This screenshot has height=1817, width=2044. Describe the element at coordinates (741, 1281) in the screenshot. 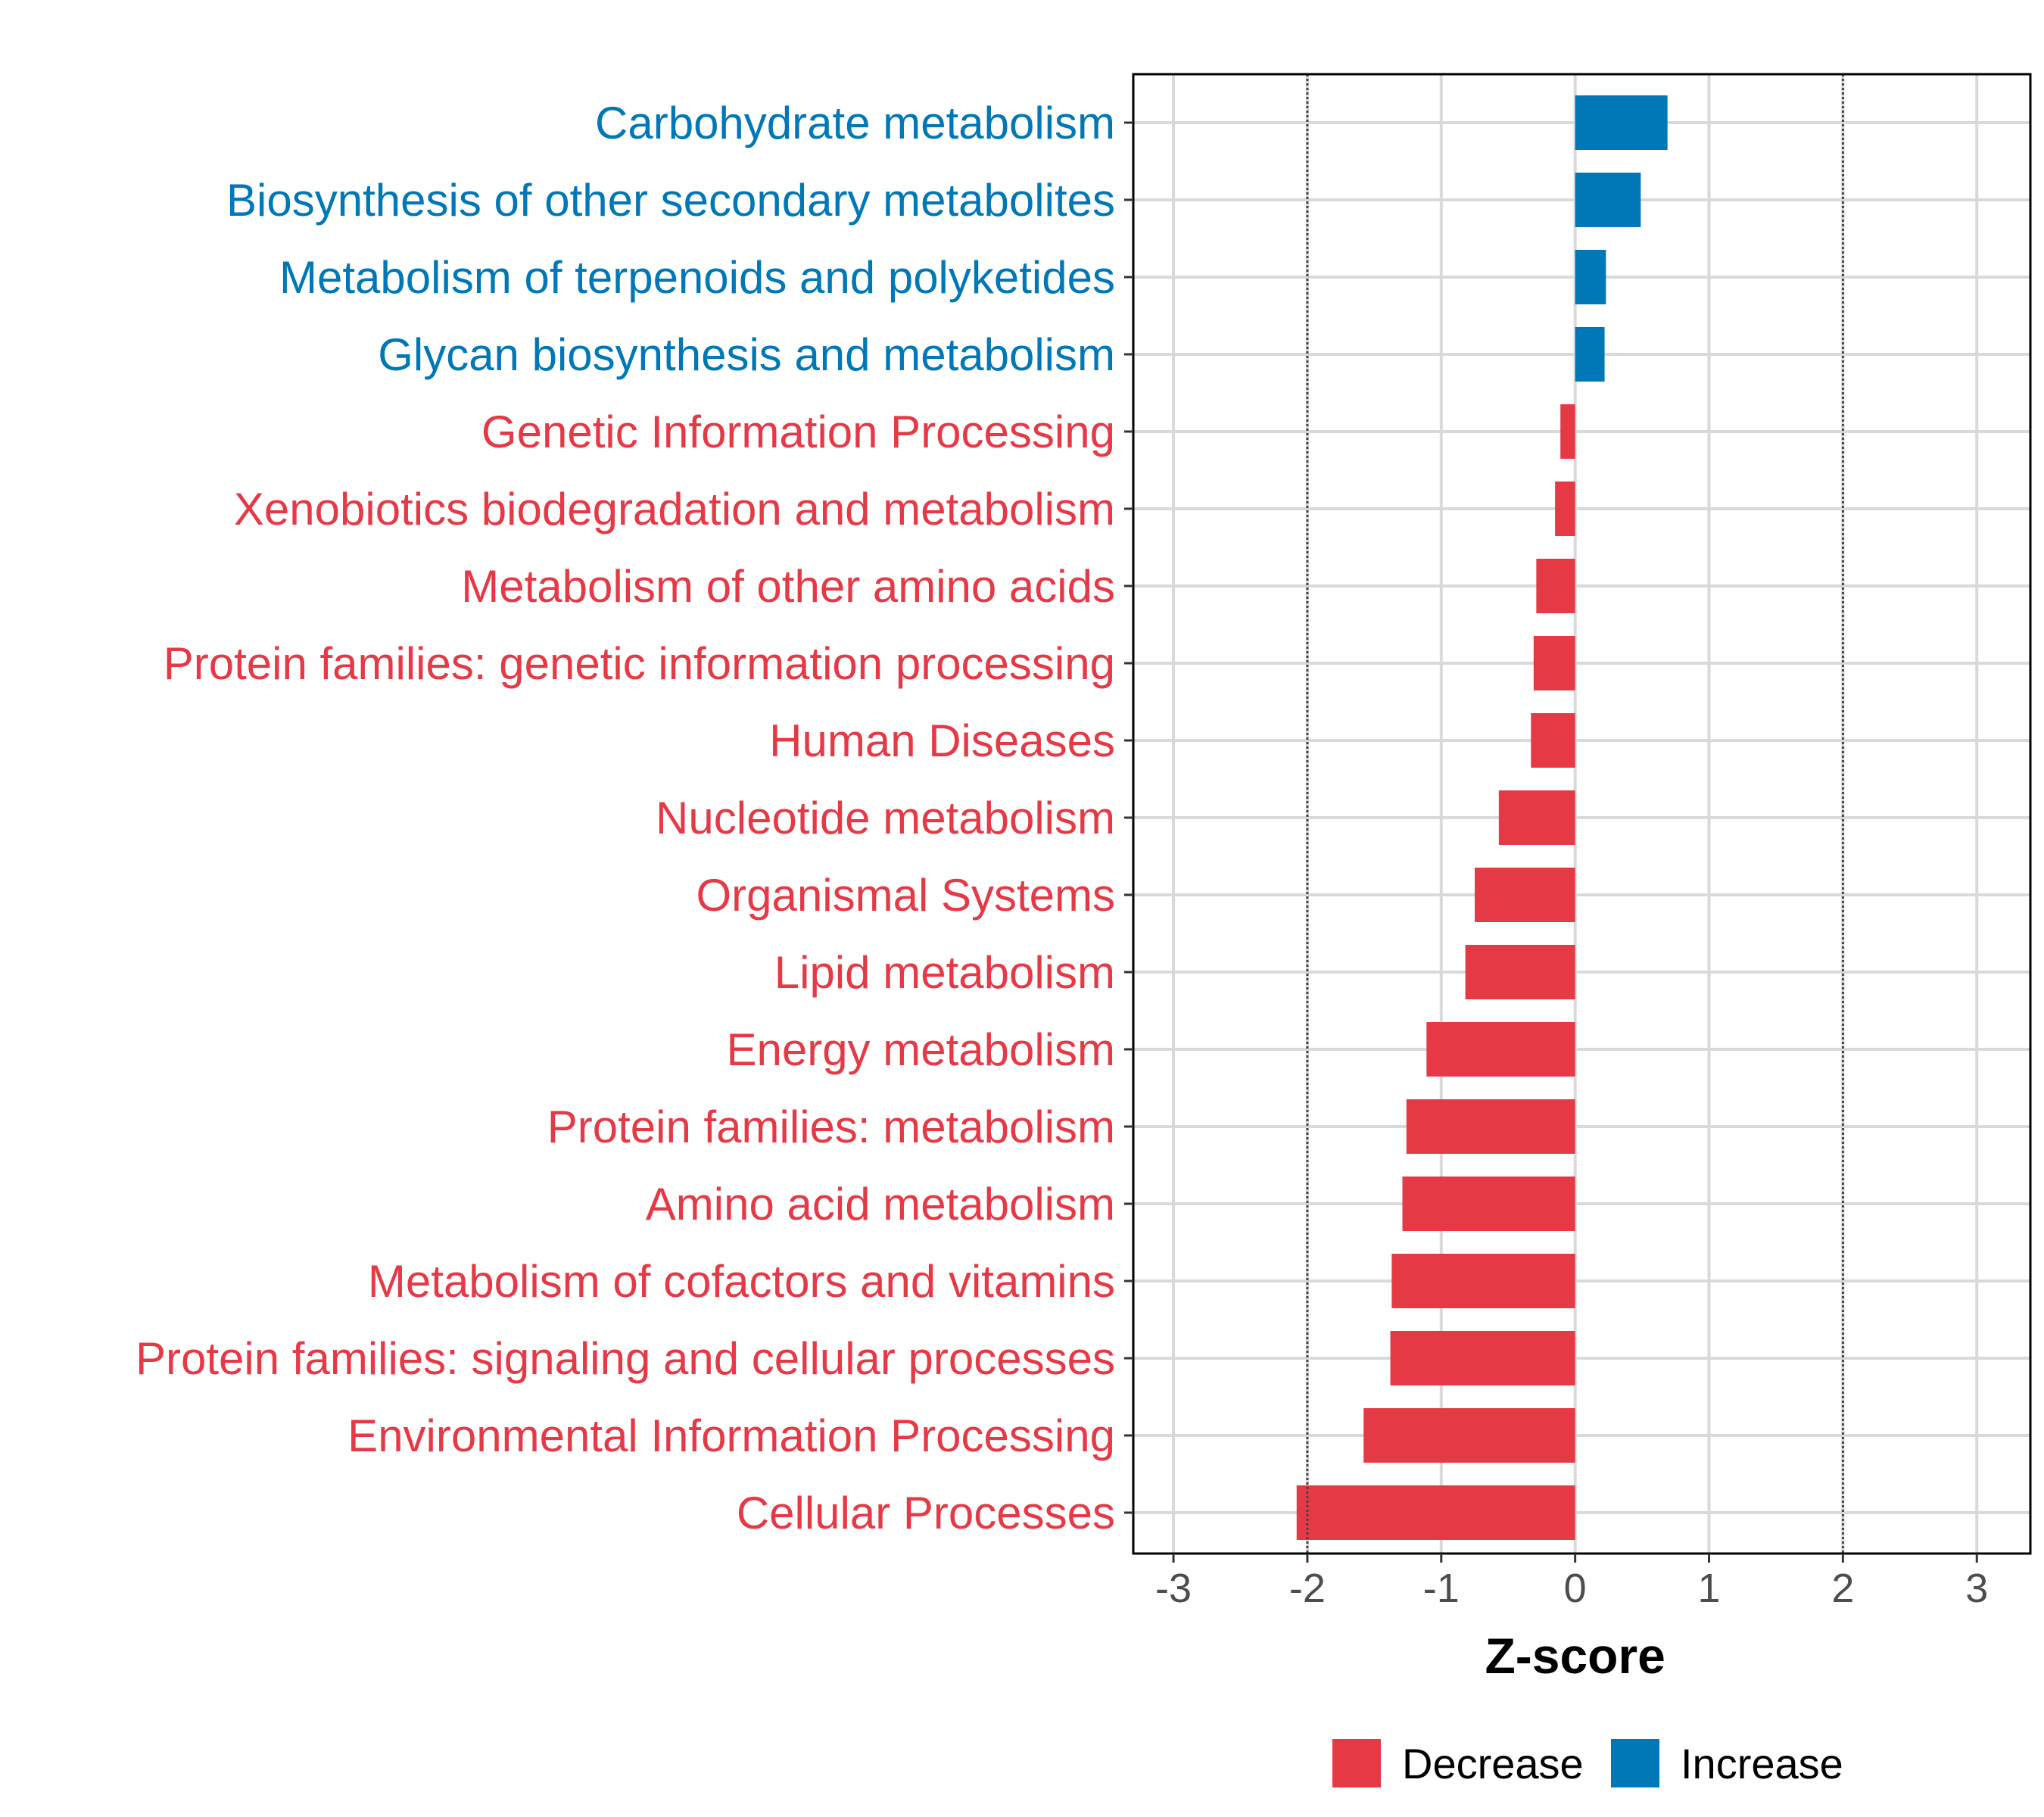

I see `category-label: Metabolism of cofactors and vitamins` at that location.